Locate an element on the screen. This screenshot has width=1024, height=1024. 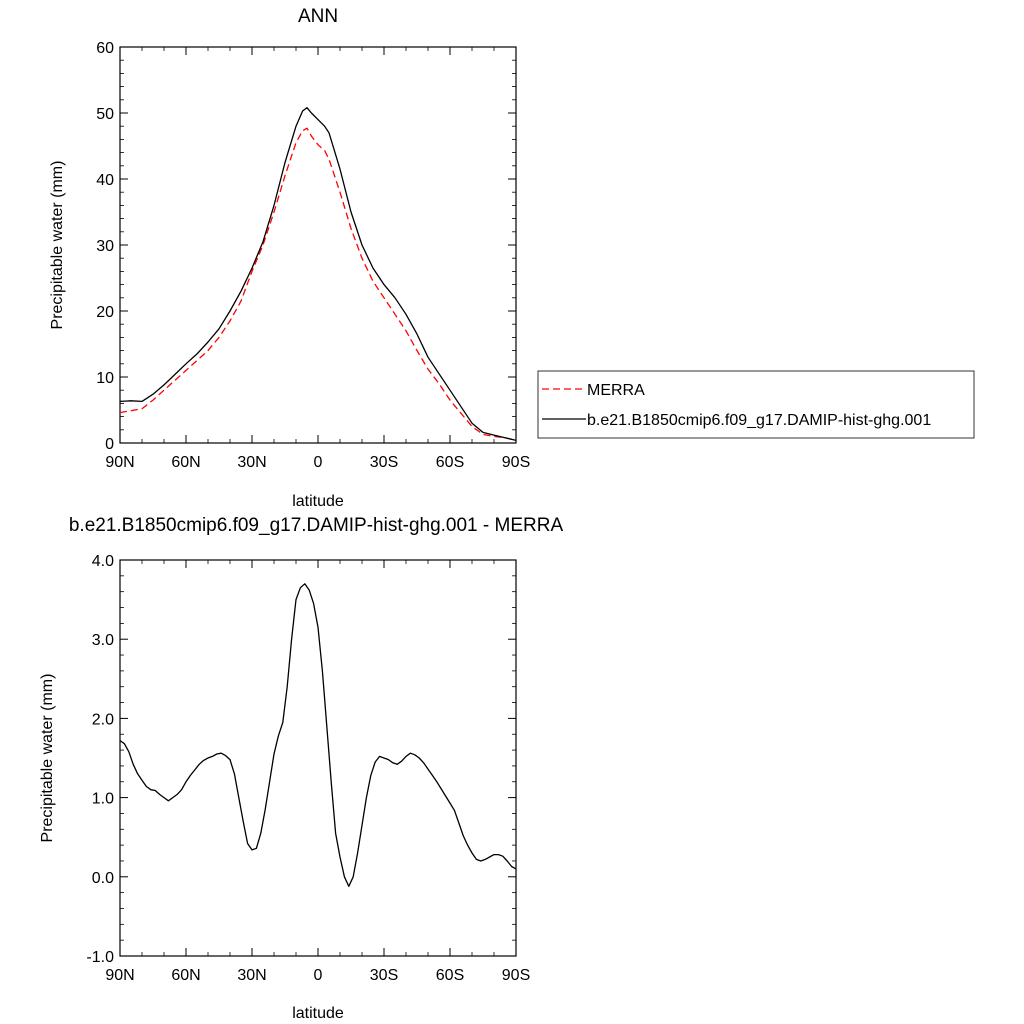
y-tick-label: 30 is located at coordinates (105, 246).